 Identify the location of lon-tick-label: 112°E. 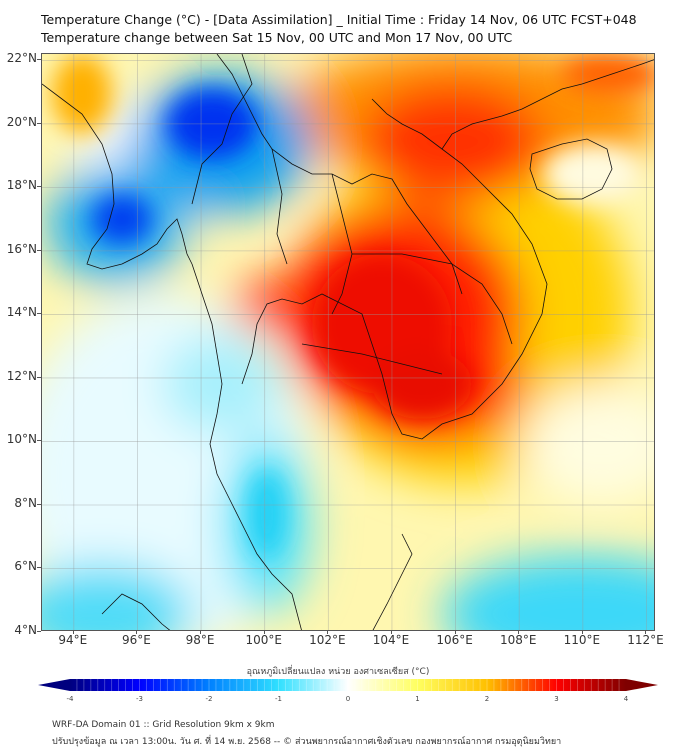
(645, 640).